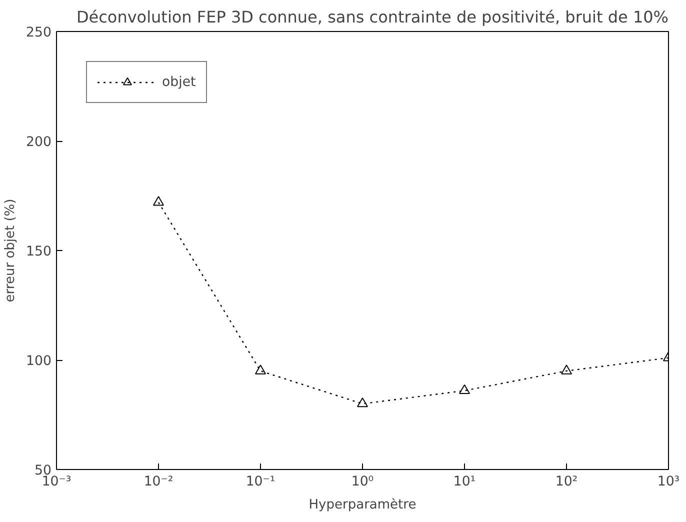 The height and width of the screenshot is (522, 686). I want to click on chart-title: Déconvolution FEP 3D connue, sans contrainte de positivité, bruit de 10%, so click(372, 17).